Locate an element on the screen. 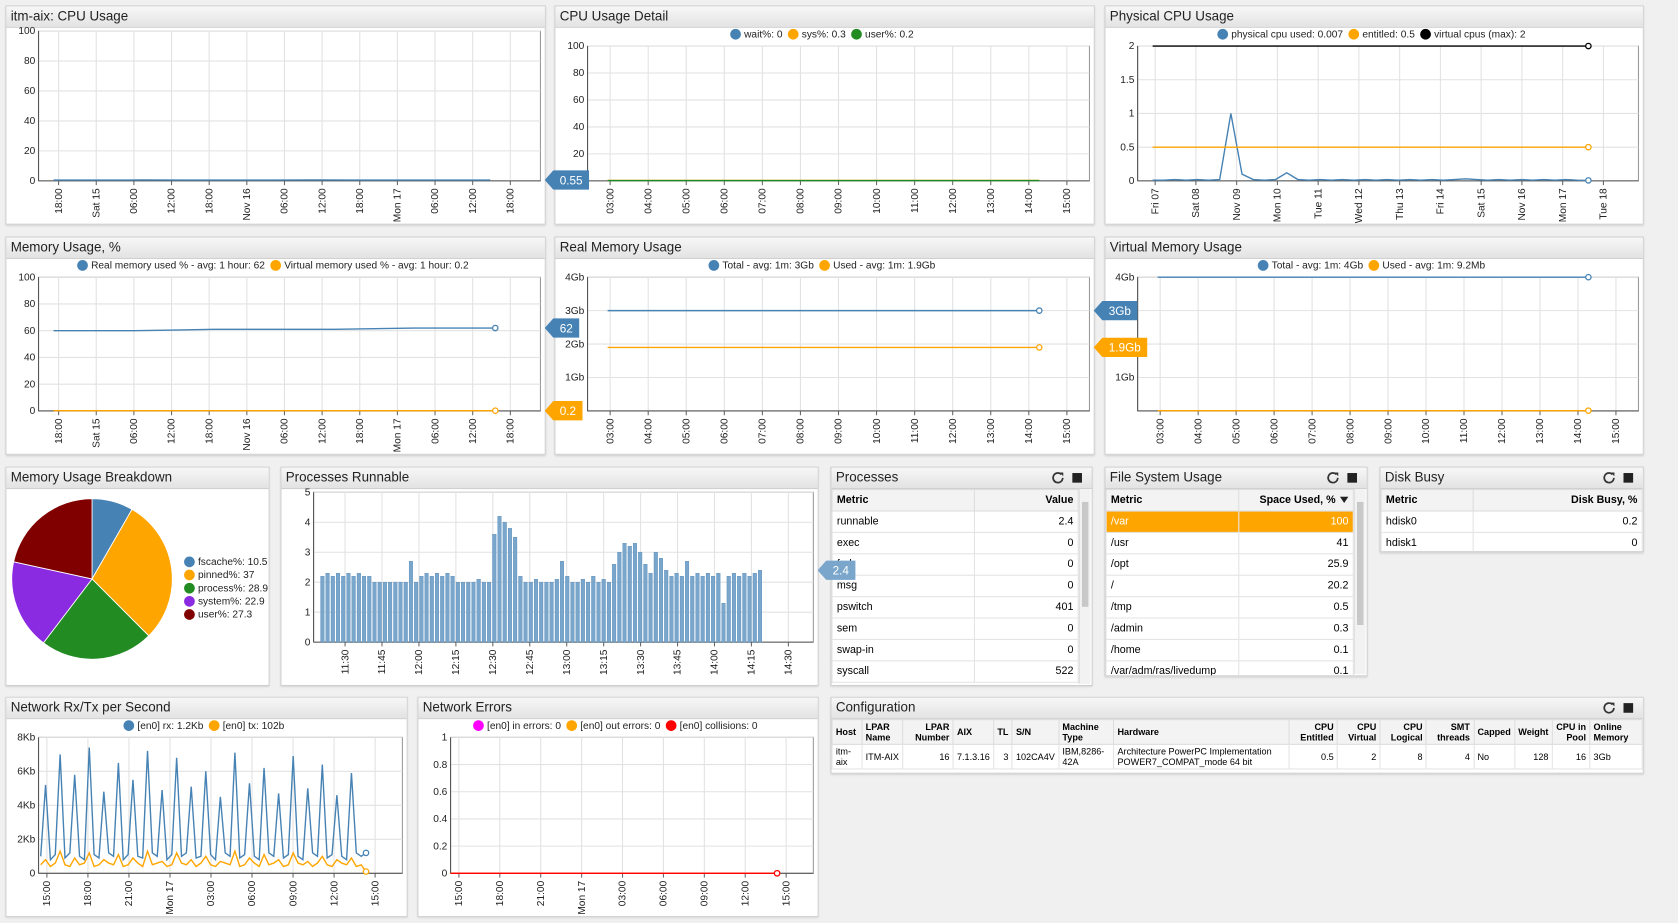  x-tick-label: 12:15 is located at coordinates (456, 662).